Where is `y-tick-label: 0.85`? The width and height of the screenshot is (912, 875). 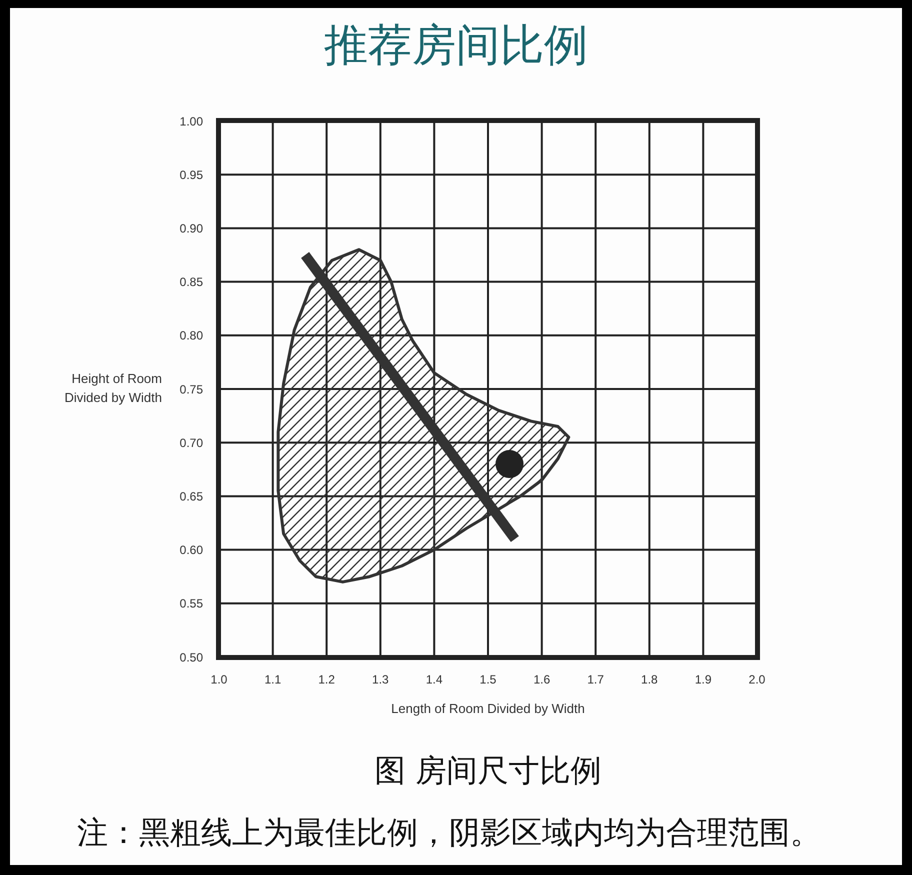 y-tick-label: 0.85 is located at coordinates (192, 282).